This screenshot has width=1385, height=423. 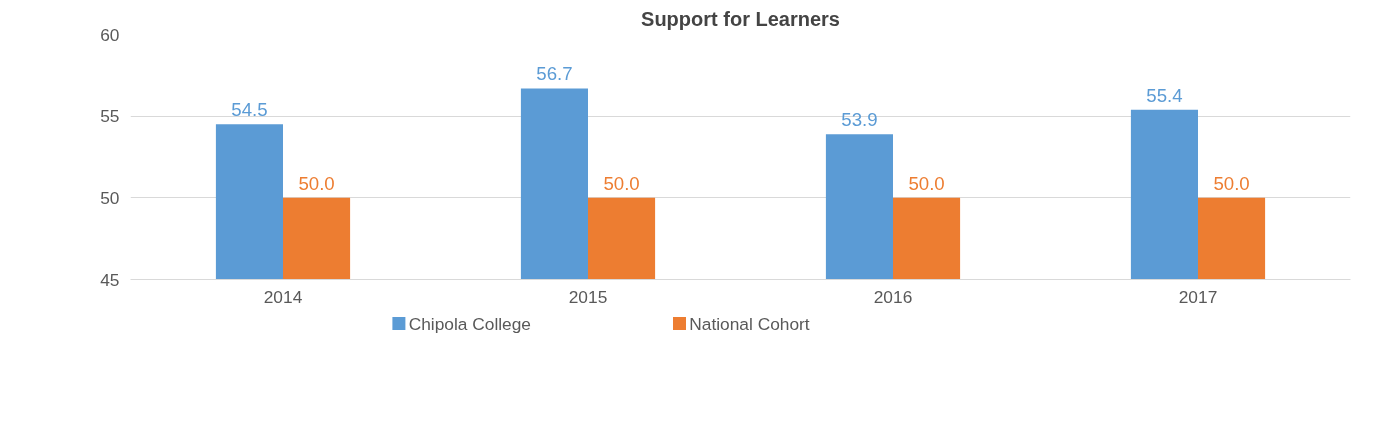 What do you see at coordinates (893, 296) in the screenshot?
I see `x-tick-label: 2016` at bounding box center [893, 296].